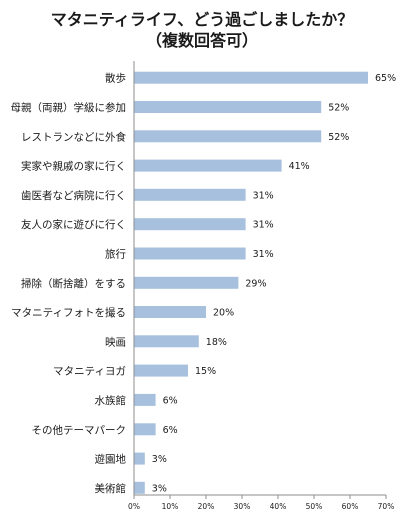 The height and width of the screenshot is (514, 404). What do you see at coordinates (314, 506) in the screenshot?
I see `x-tick-label-5: 50%` at bounding box center [314, 506].